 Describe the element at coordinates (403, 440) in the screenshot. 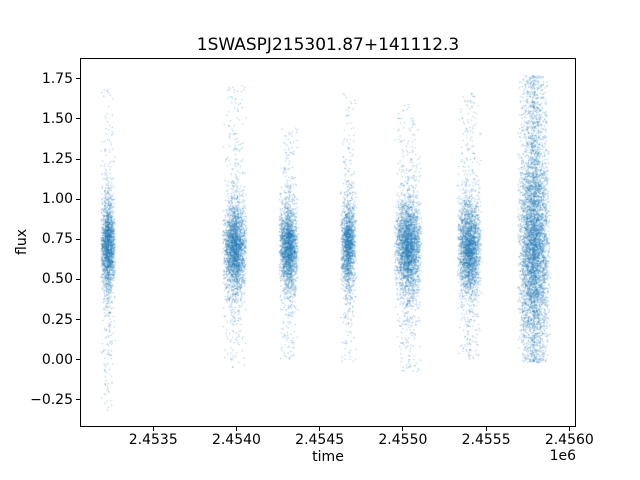

I see `x-tick-label: 2.4550` at that location.